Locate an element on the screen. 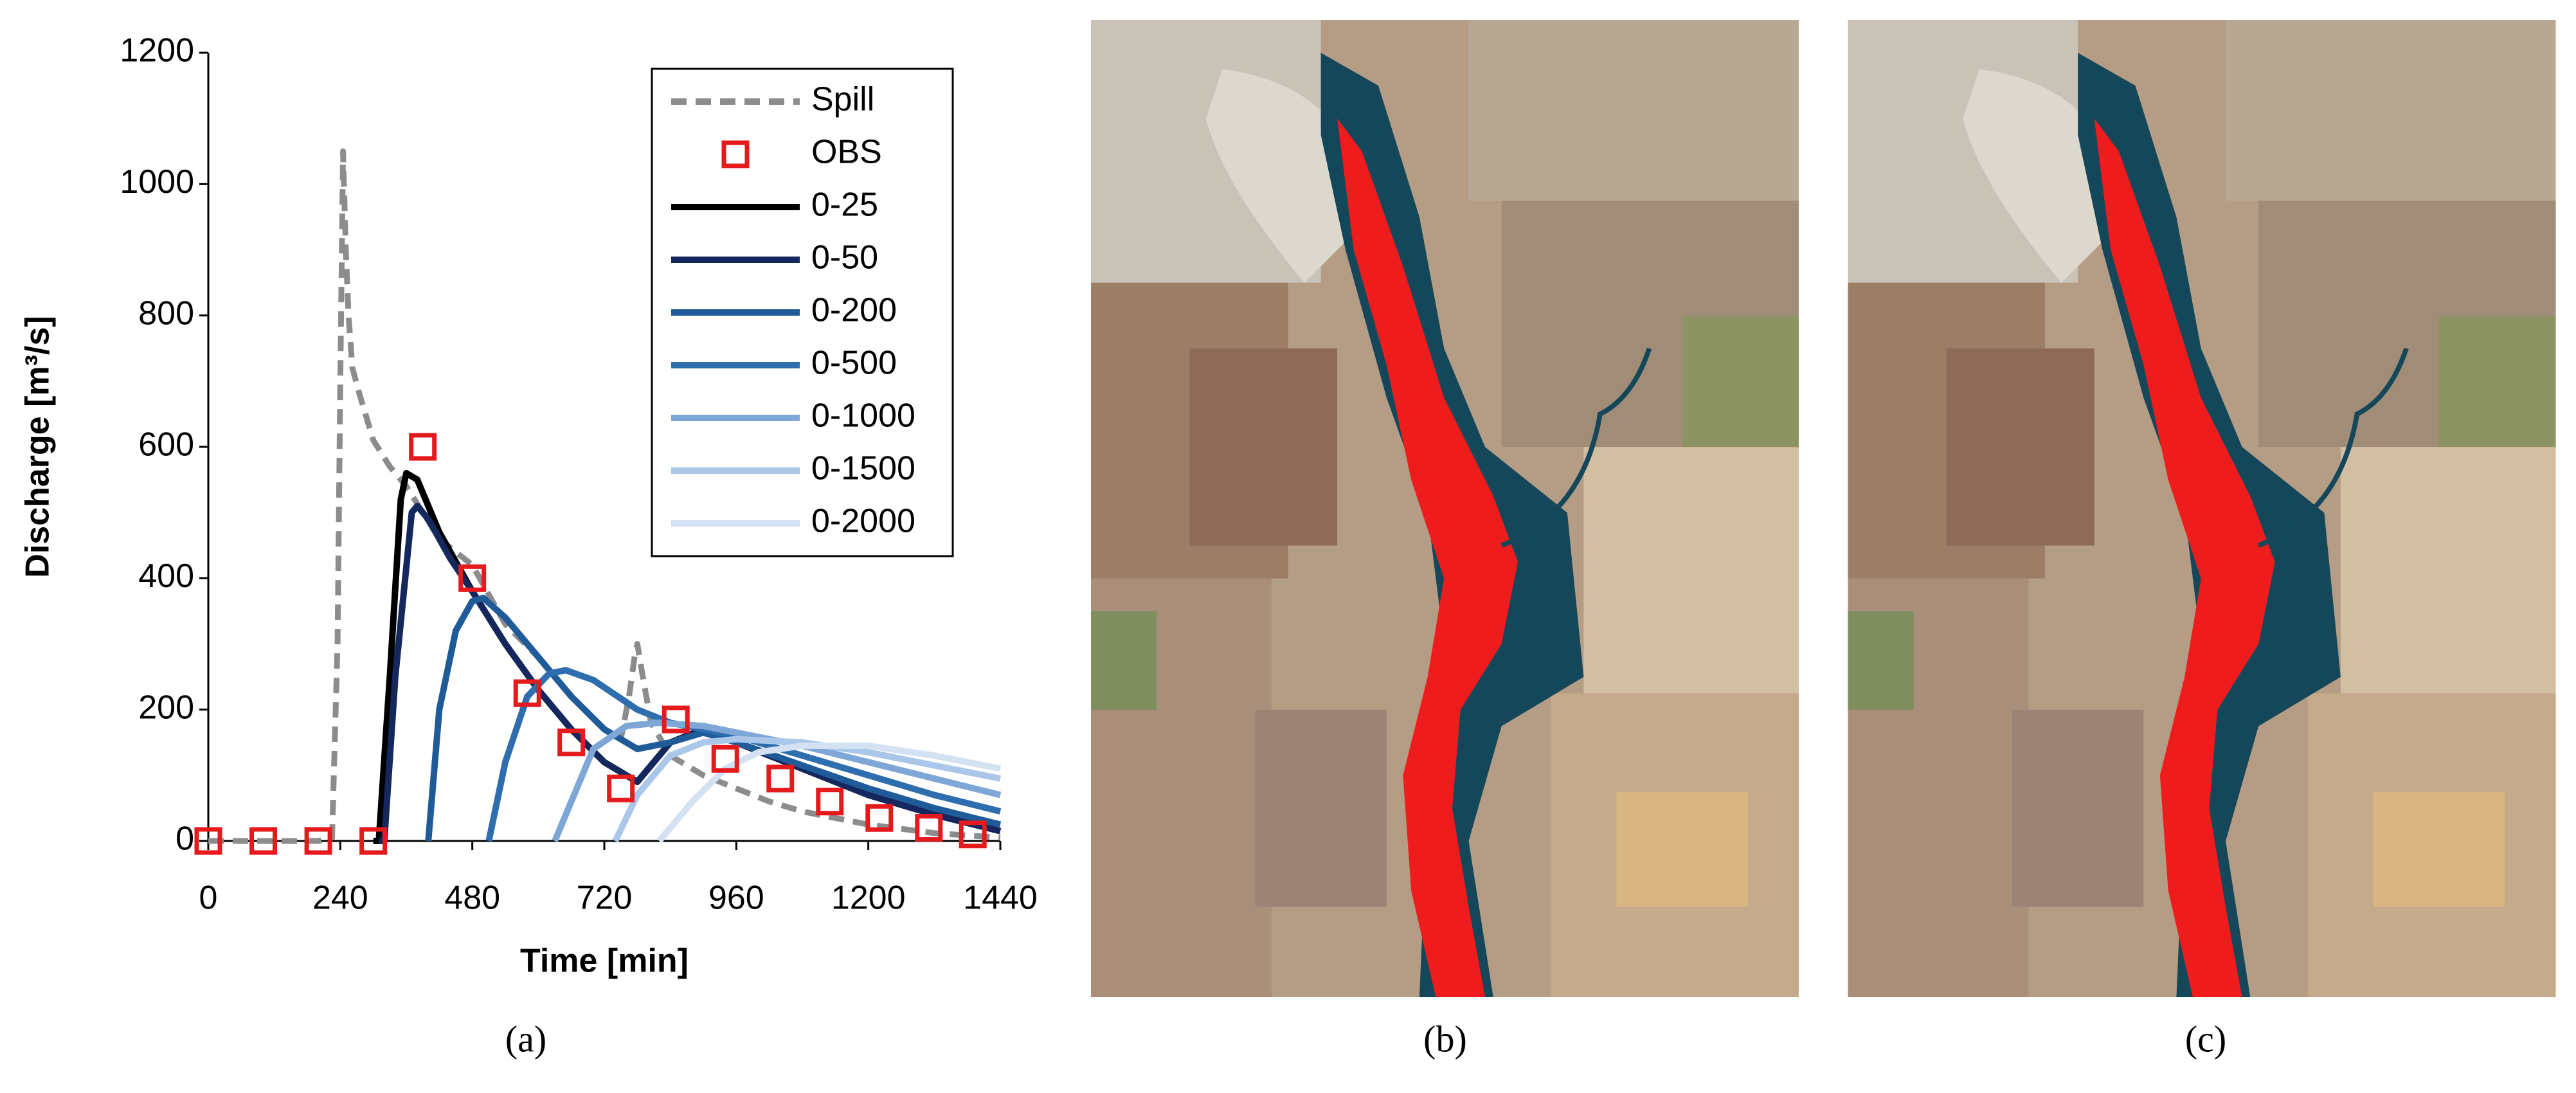  legend-label: 0-1500 is located at coordinates (863, 468).